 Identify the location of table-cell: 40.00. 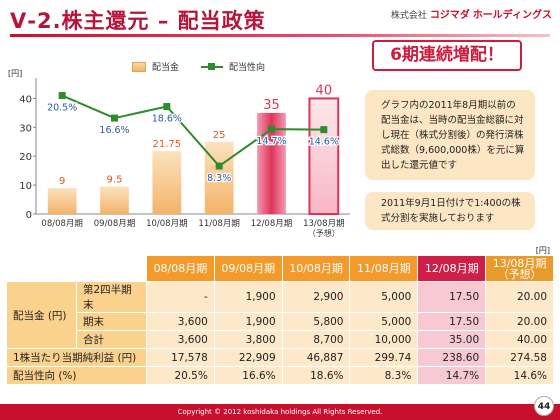
(519, 339).